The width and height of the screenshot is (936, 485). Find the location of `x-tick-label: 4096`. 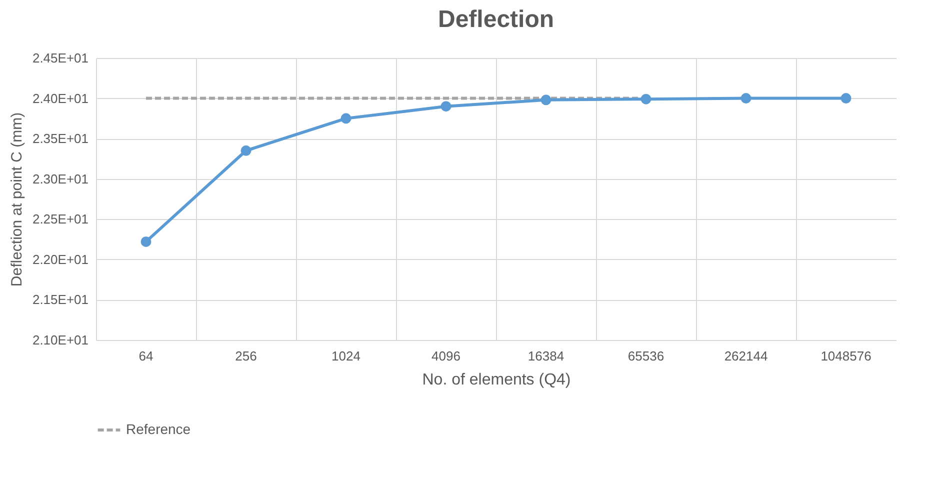

x-tick-label: 4096 is located at coordinates (446, 356).